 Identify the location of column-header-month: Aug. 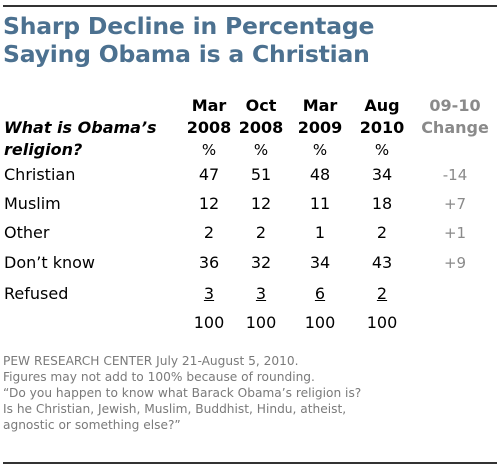
(382, 105).